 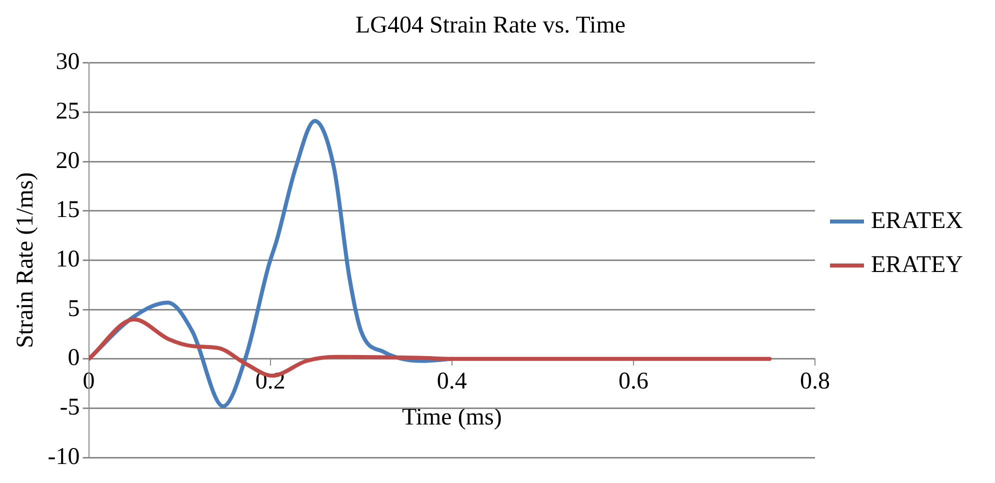 I want to click on y-tick-label: 30, so click(x=68, y=62).